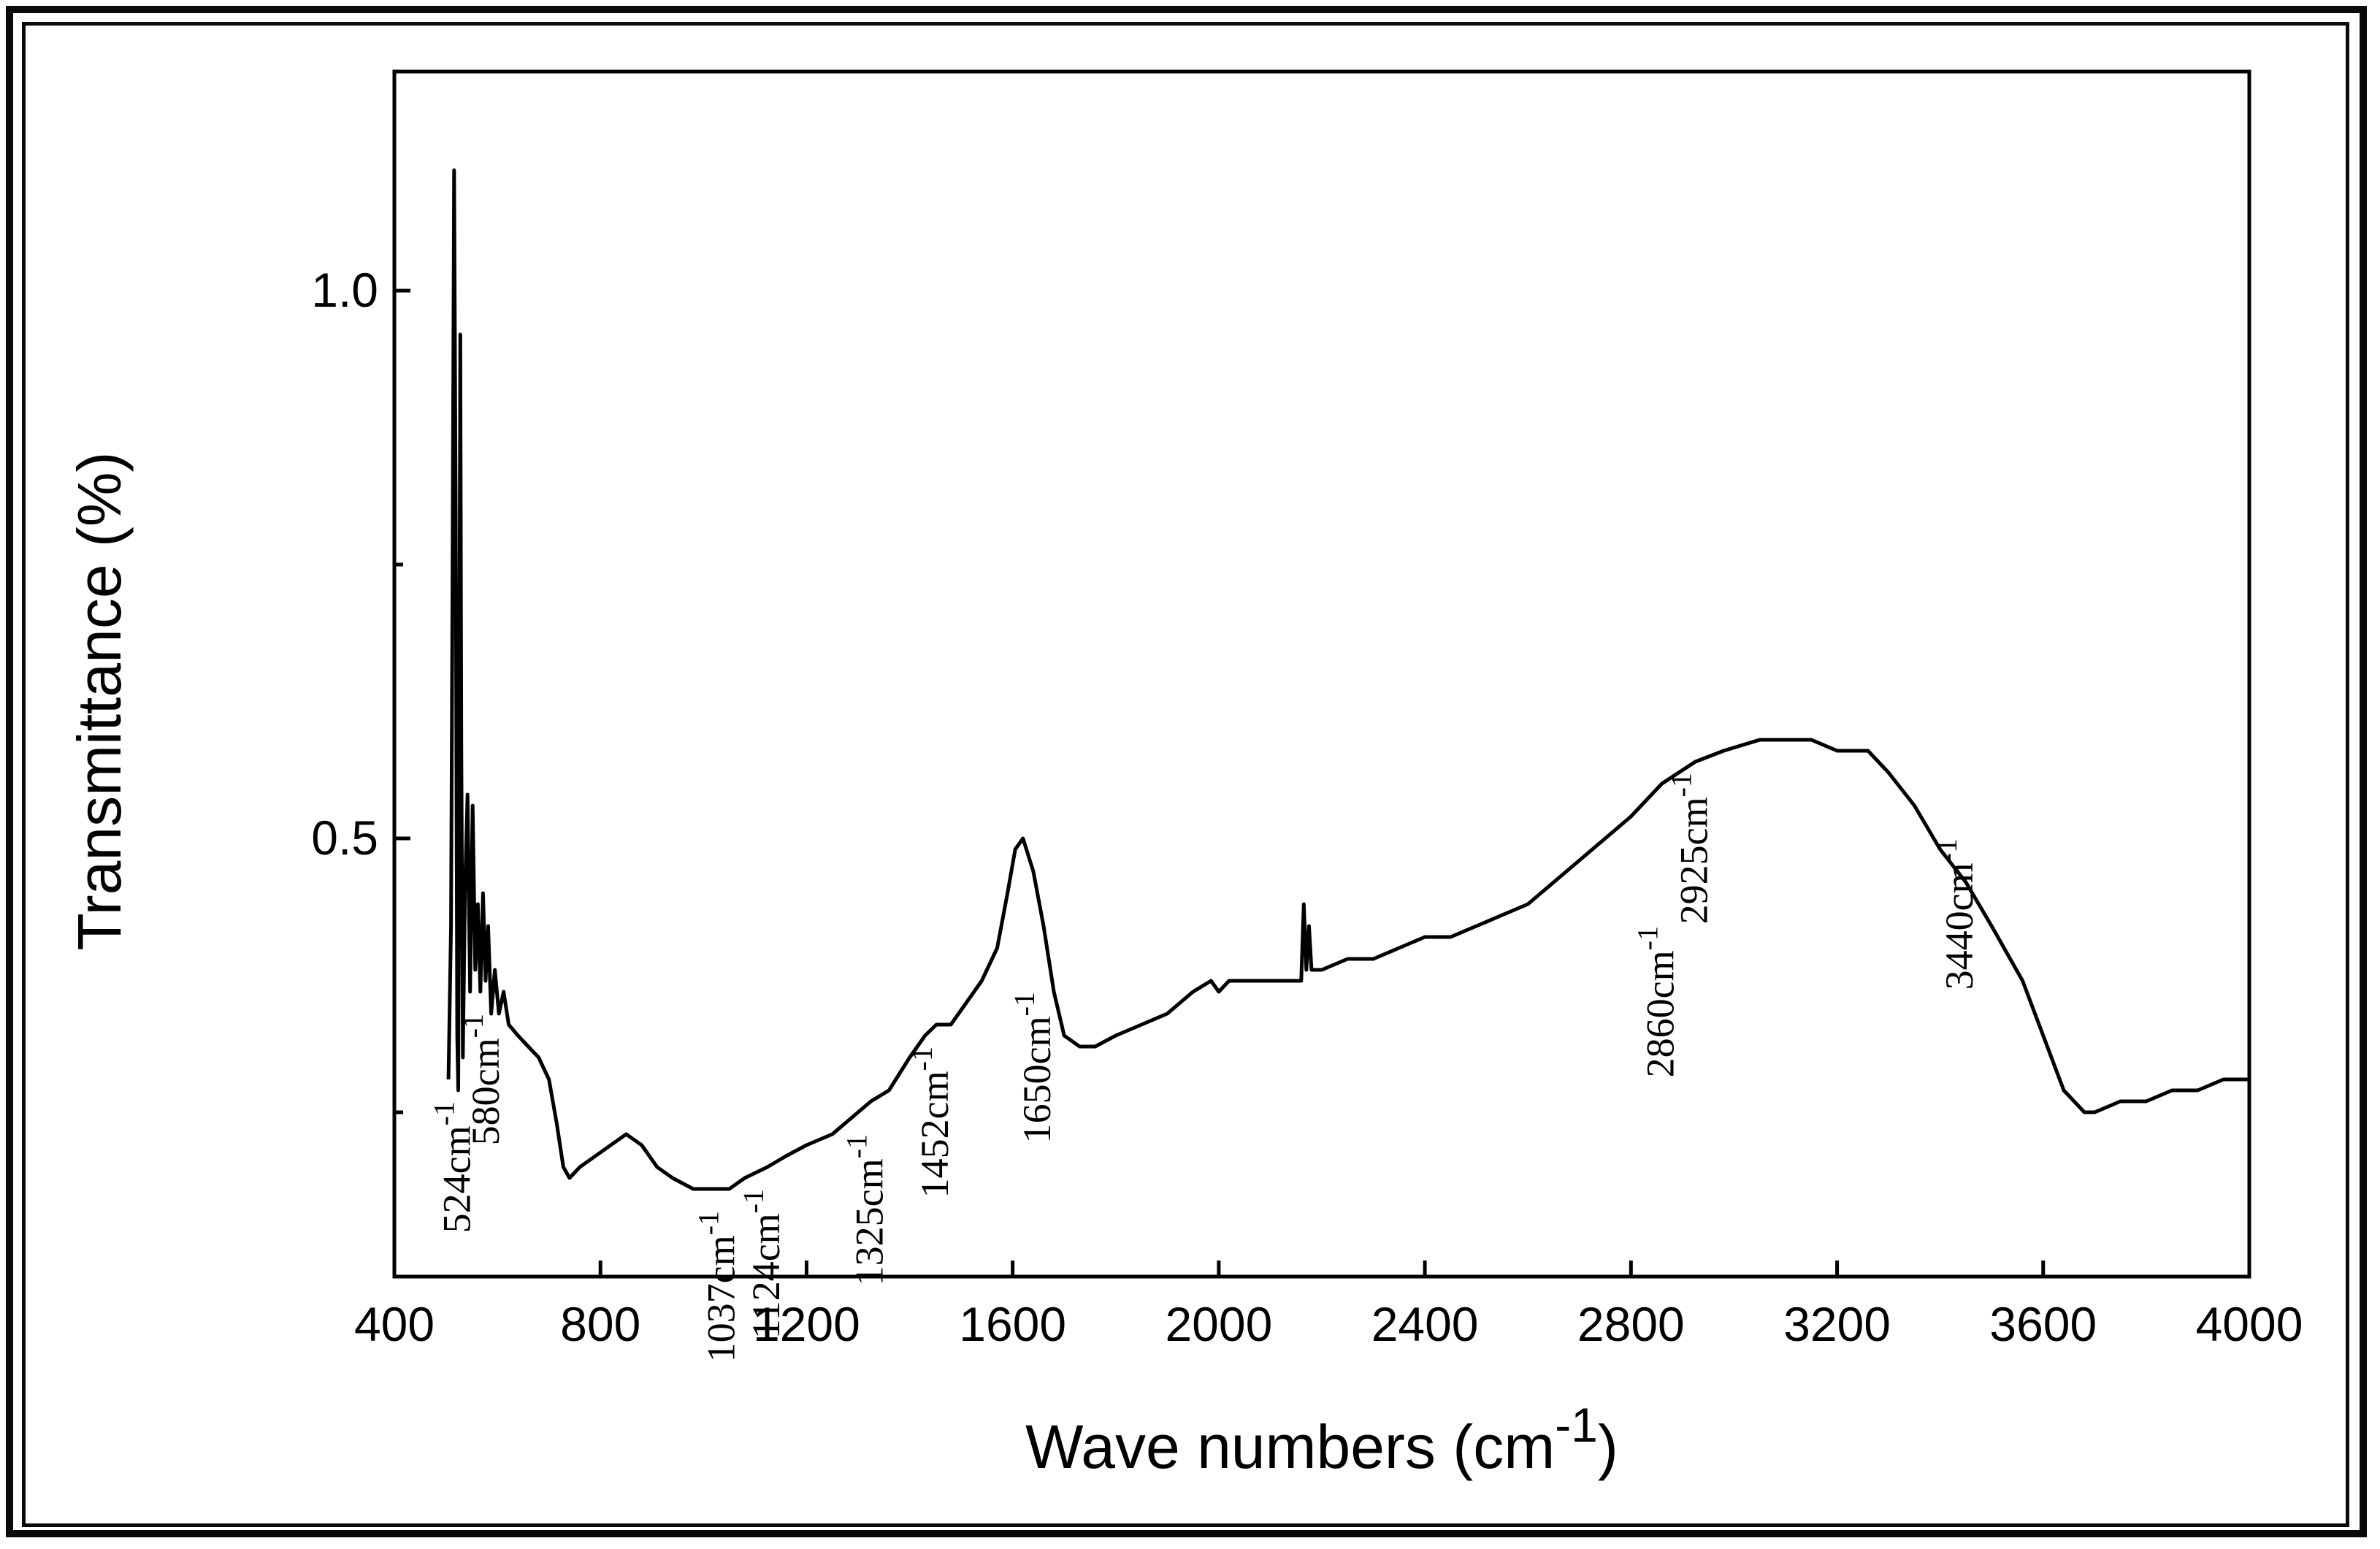  What do you see at coordinates (486, 1091) in the screenshot?
I see `annotation-label-580: 580cm` at bounding box center [486, 1091].